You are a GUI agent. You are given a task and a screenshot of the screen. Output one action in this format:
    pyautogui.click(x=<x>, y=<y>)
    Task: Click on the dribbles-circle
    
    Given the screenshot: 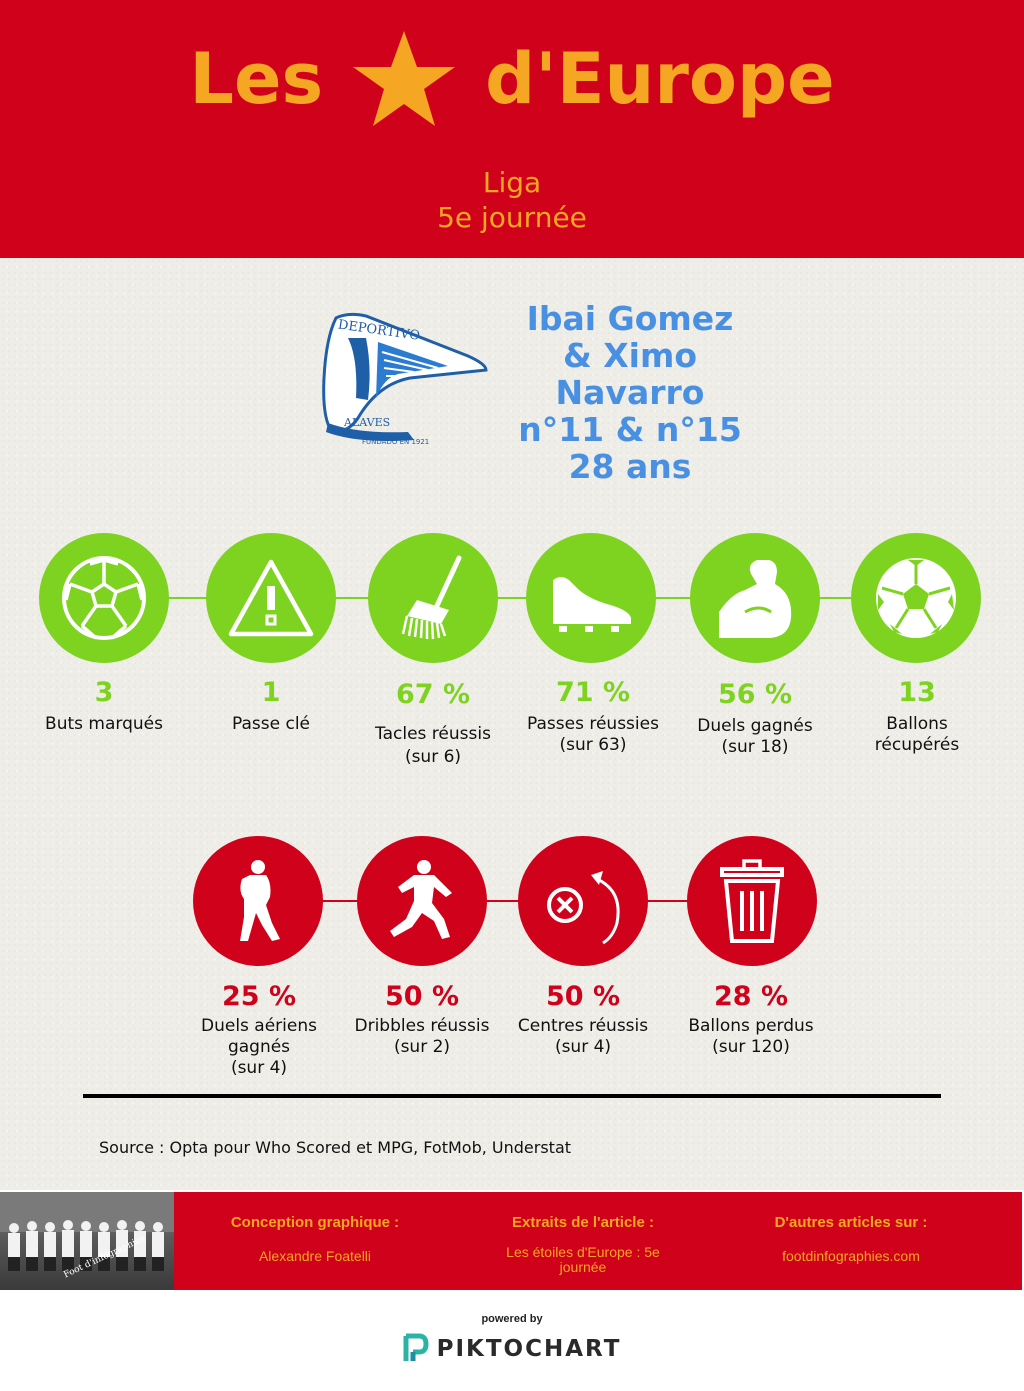 What is the action you would take?
    pyautogui.click(x=422, y=901)
    